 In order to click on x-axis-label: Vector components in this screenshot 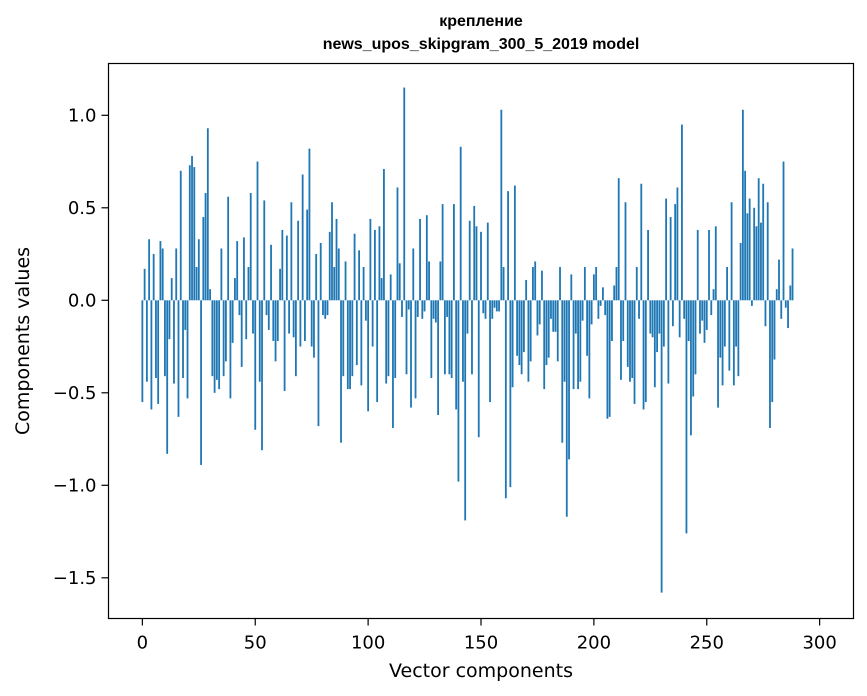, I will do `click(481, 671)`.